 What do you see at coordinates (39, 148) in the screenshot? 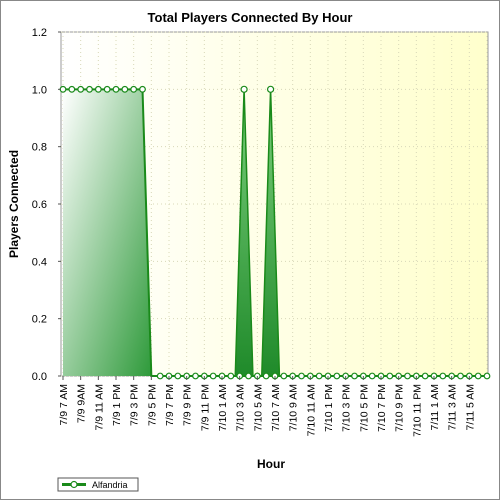
I see `y-tick-label: 0.8` at bounding box center [39, 148].